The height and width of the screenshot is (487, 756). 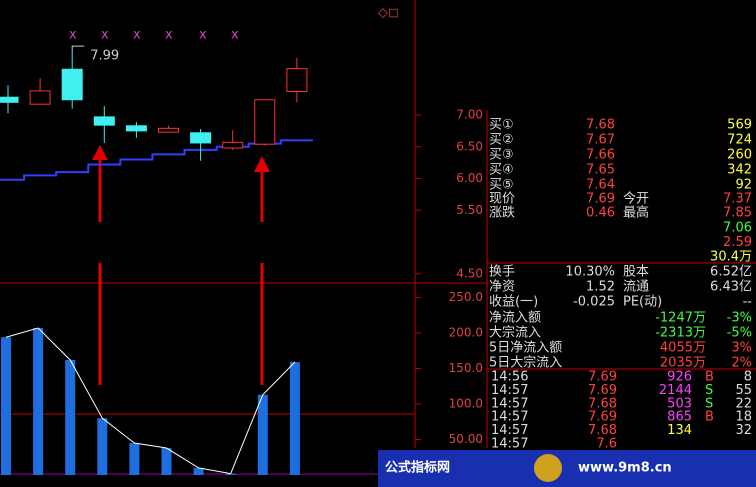 I want to click on cell: 7.06, so click(x=737, y=228).